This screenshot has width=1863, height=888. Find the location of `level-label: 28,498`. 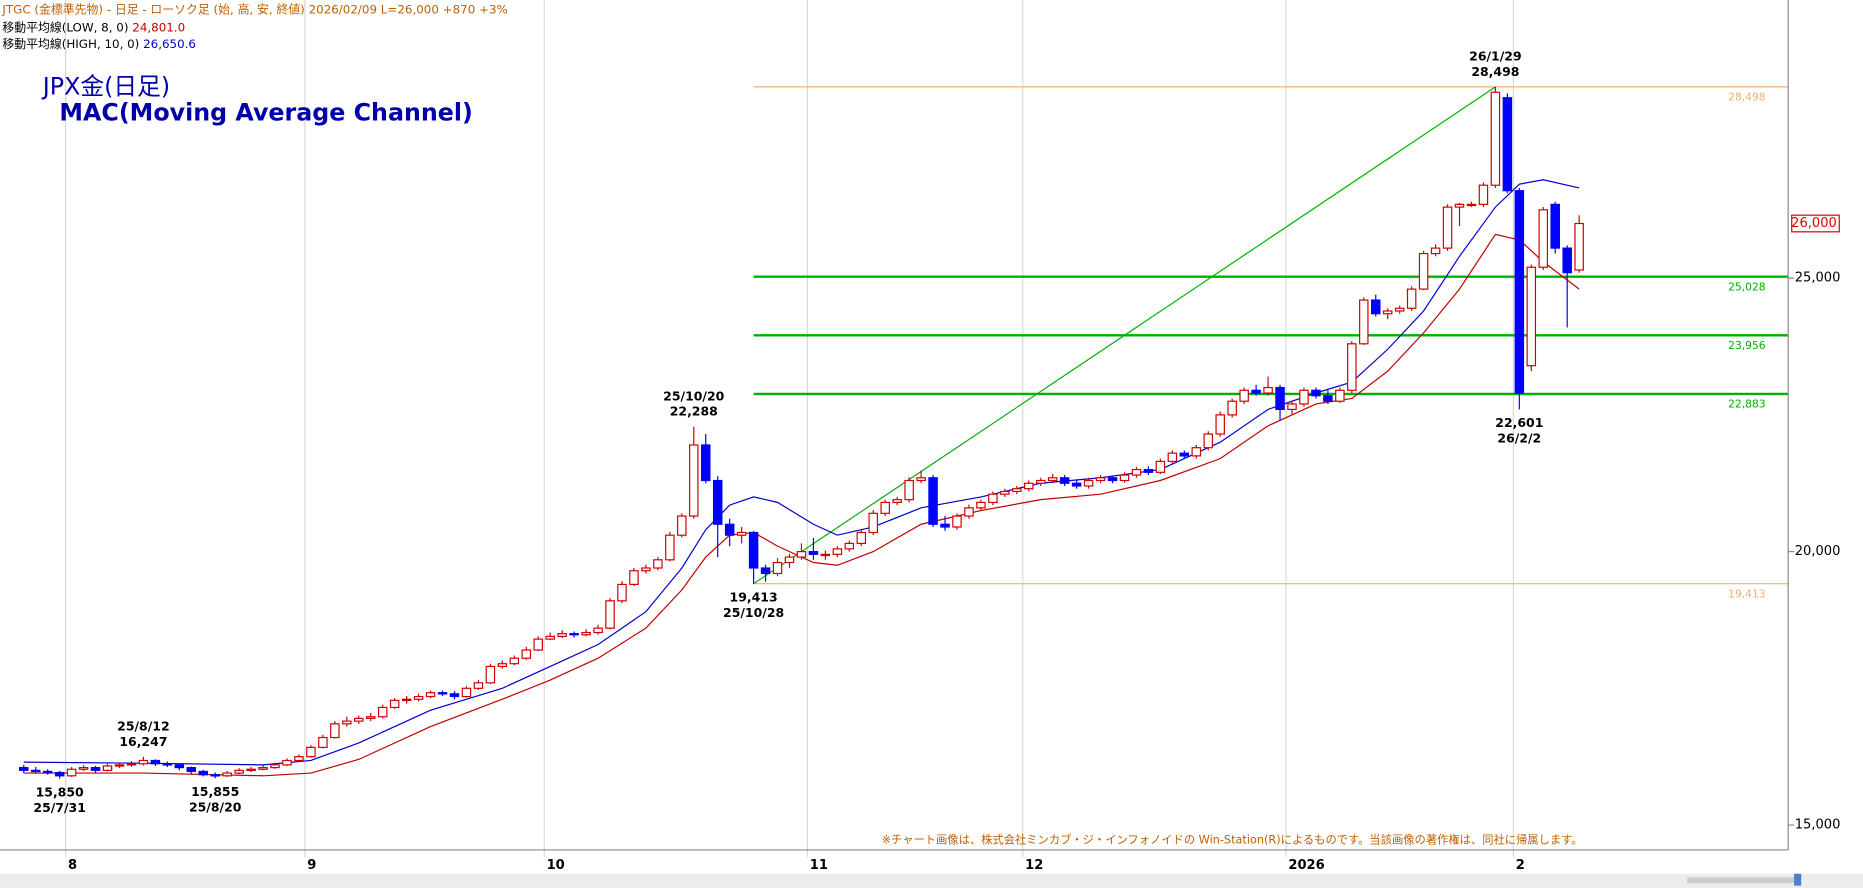

level-label: 28,498 is located at coordinates (1747, 97).